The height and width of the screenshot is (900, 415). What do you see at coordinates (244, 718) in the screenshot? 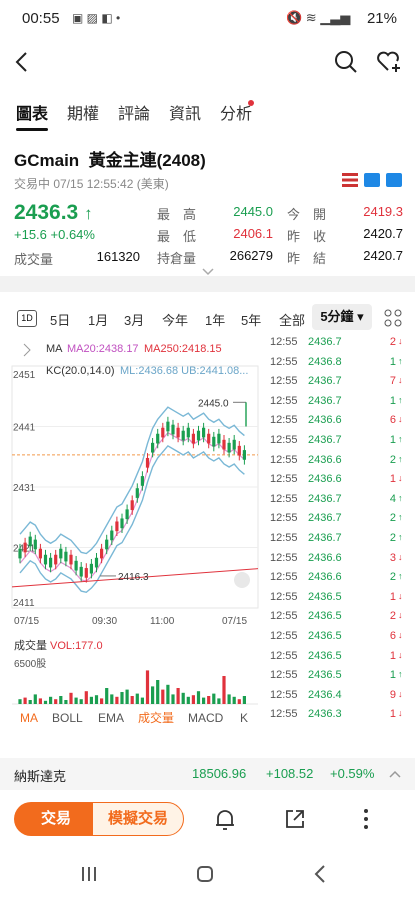
I see `indicator-tab-5: K` at bounding box center [244, 718].